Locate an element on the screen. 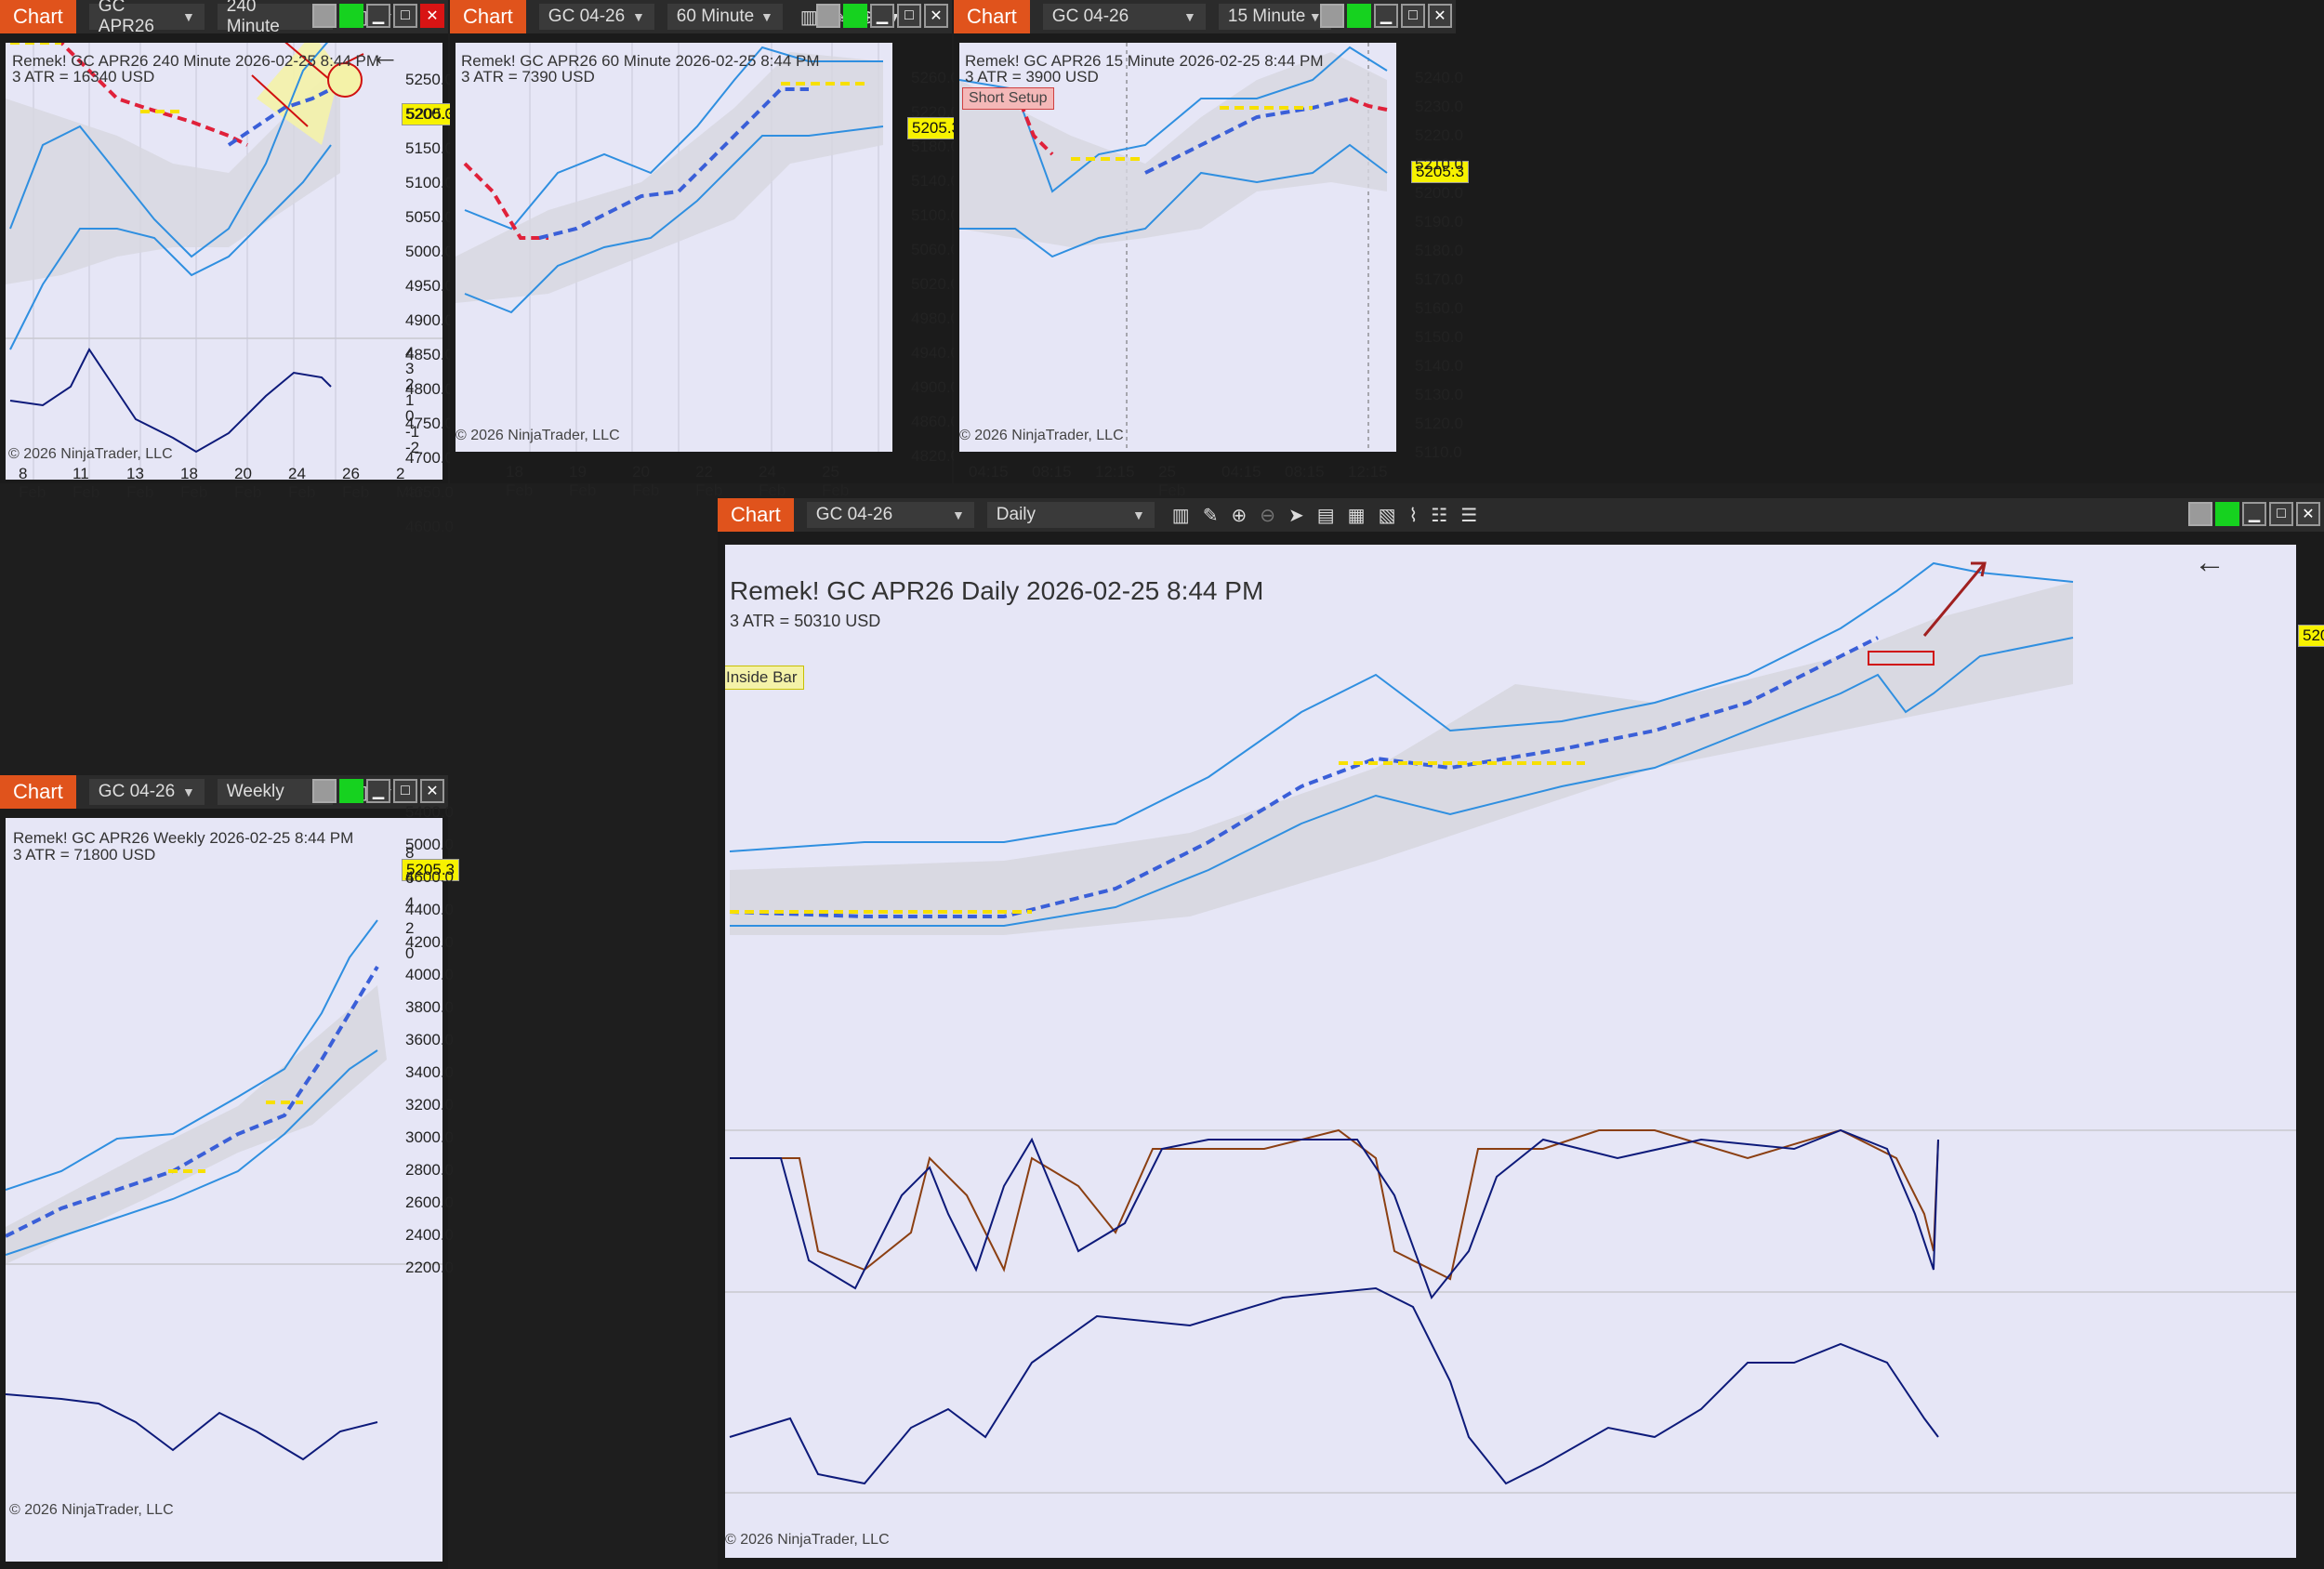 The height and width of the screenshot is (1569, 2324). atr-label: 3 ATR = 50310 USD is located at coordinates (805, 621).